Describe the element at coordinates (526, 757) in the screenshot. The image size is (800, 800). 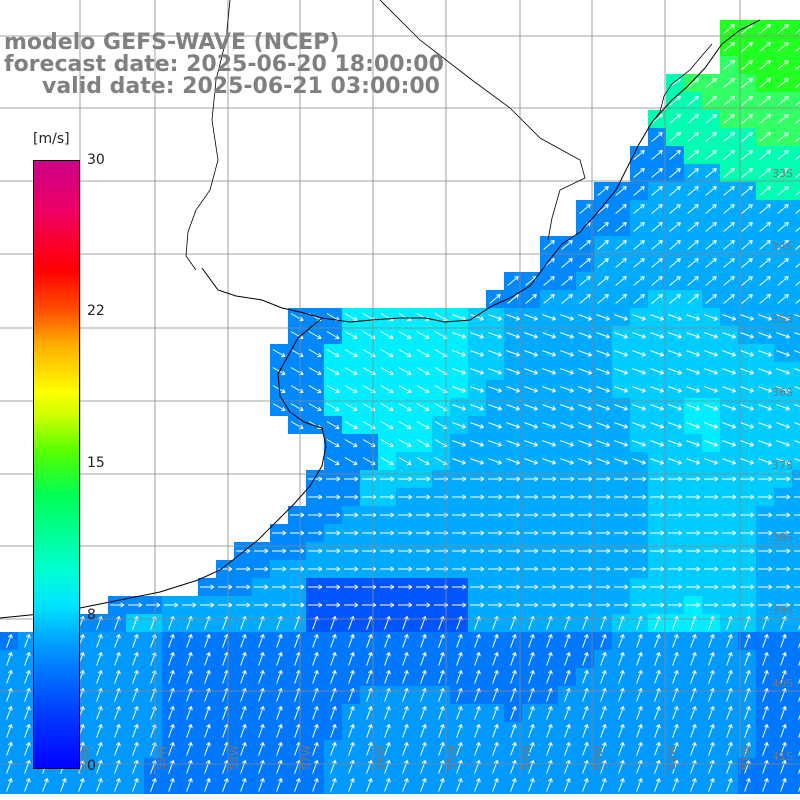
I see `longitude-label: 54W` at that location.